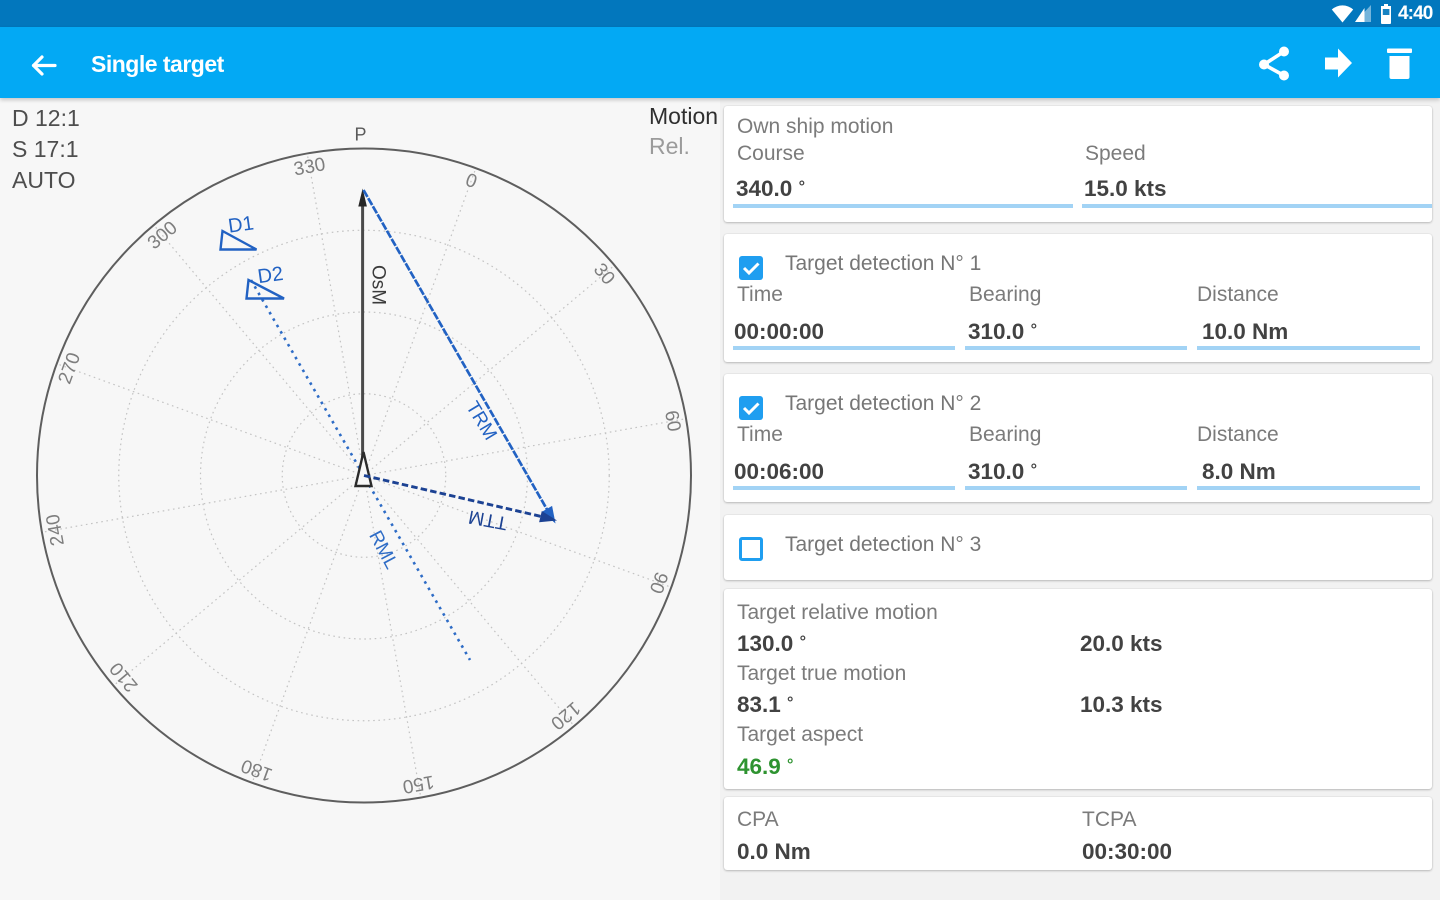 The width and height of the screenshot is (1440, 900). I want to click on svg-text: P, so click(360, 135).